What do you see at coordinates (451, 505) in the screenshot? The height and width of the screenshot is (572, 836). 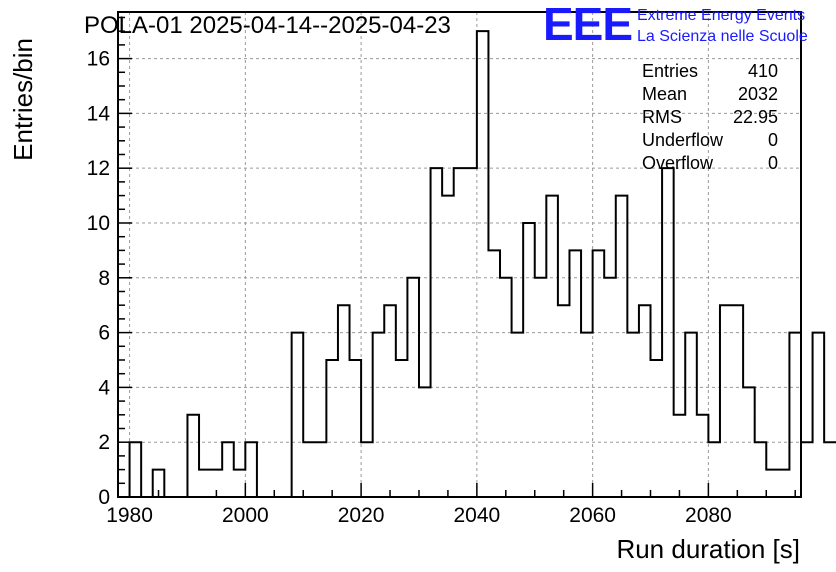 I see `x-axis: 1980 2000 2020 2040 2060 2080` at bounding box center [451, 505].